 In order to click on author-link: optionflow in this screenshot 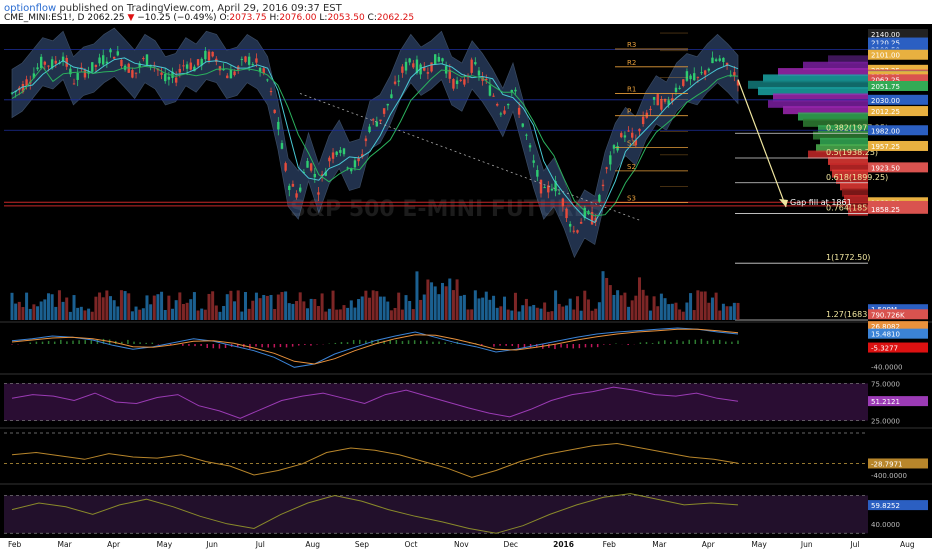, I will do `click(30, 8)`.